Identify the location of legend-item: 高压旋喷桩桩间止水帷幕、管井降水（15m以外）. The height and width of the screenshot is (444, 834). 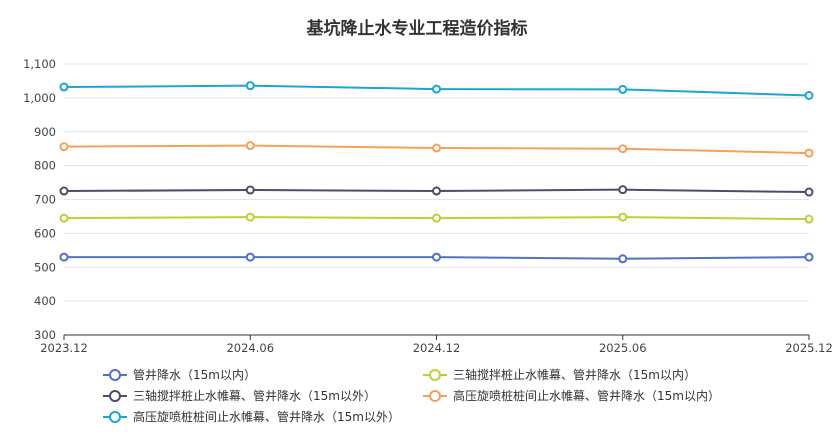
(251, 416).